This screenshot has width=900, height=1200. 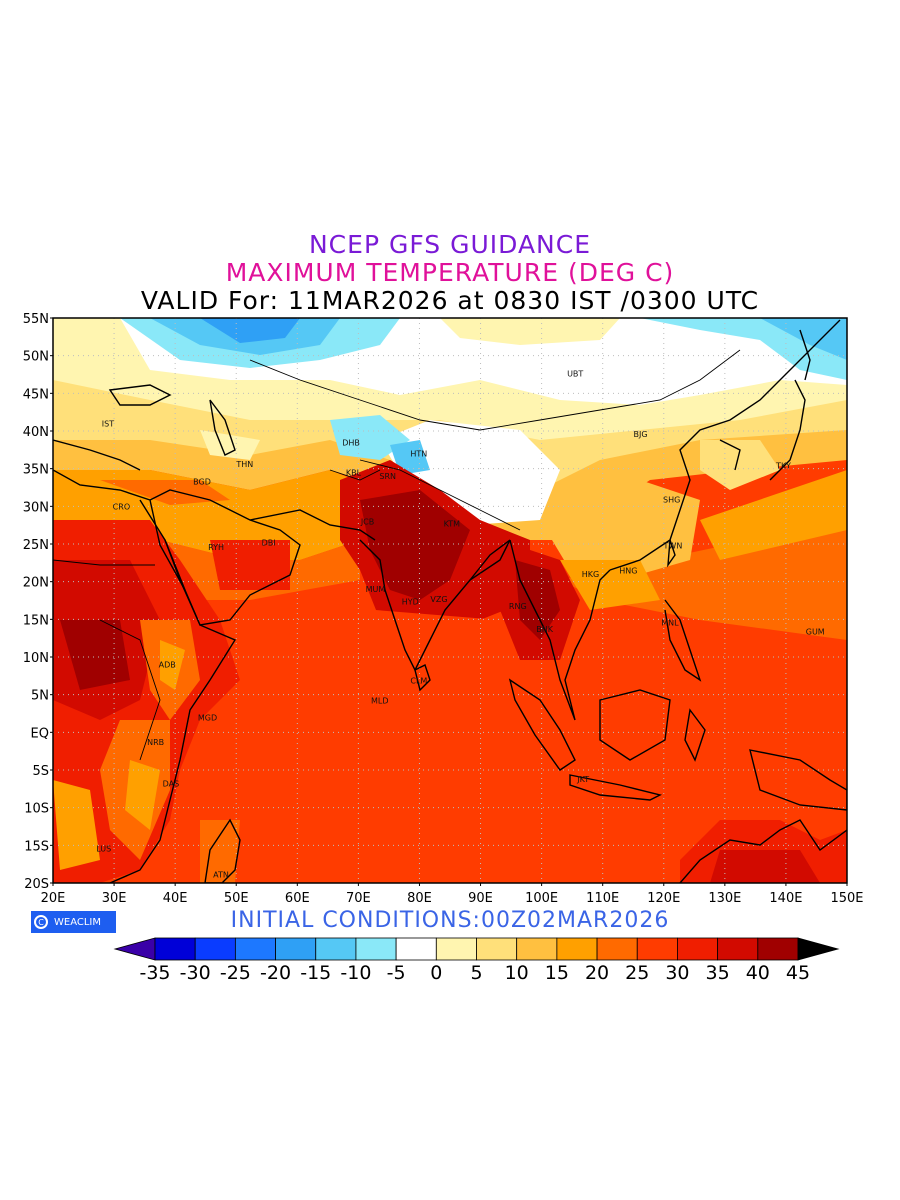 I want to click on city-label-gum: GUM, so click(x=815, y=631).